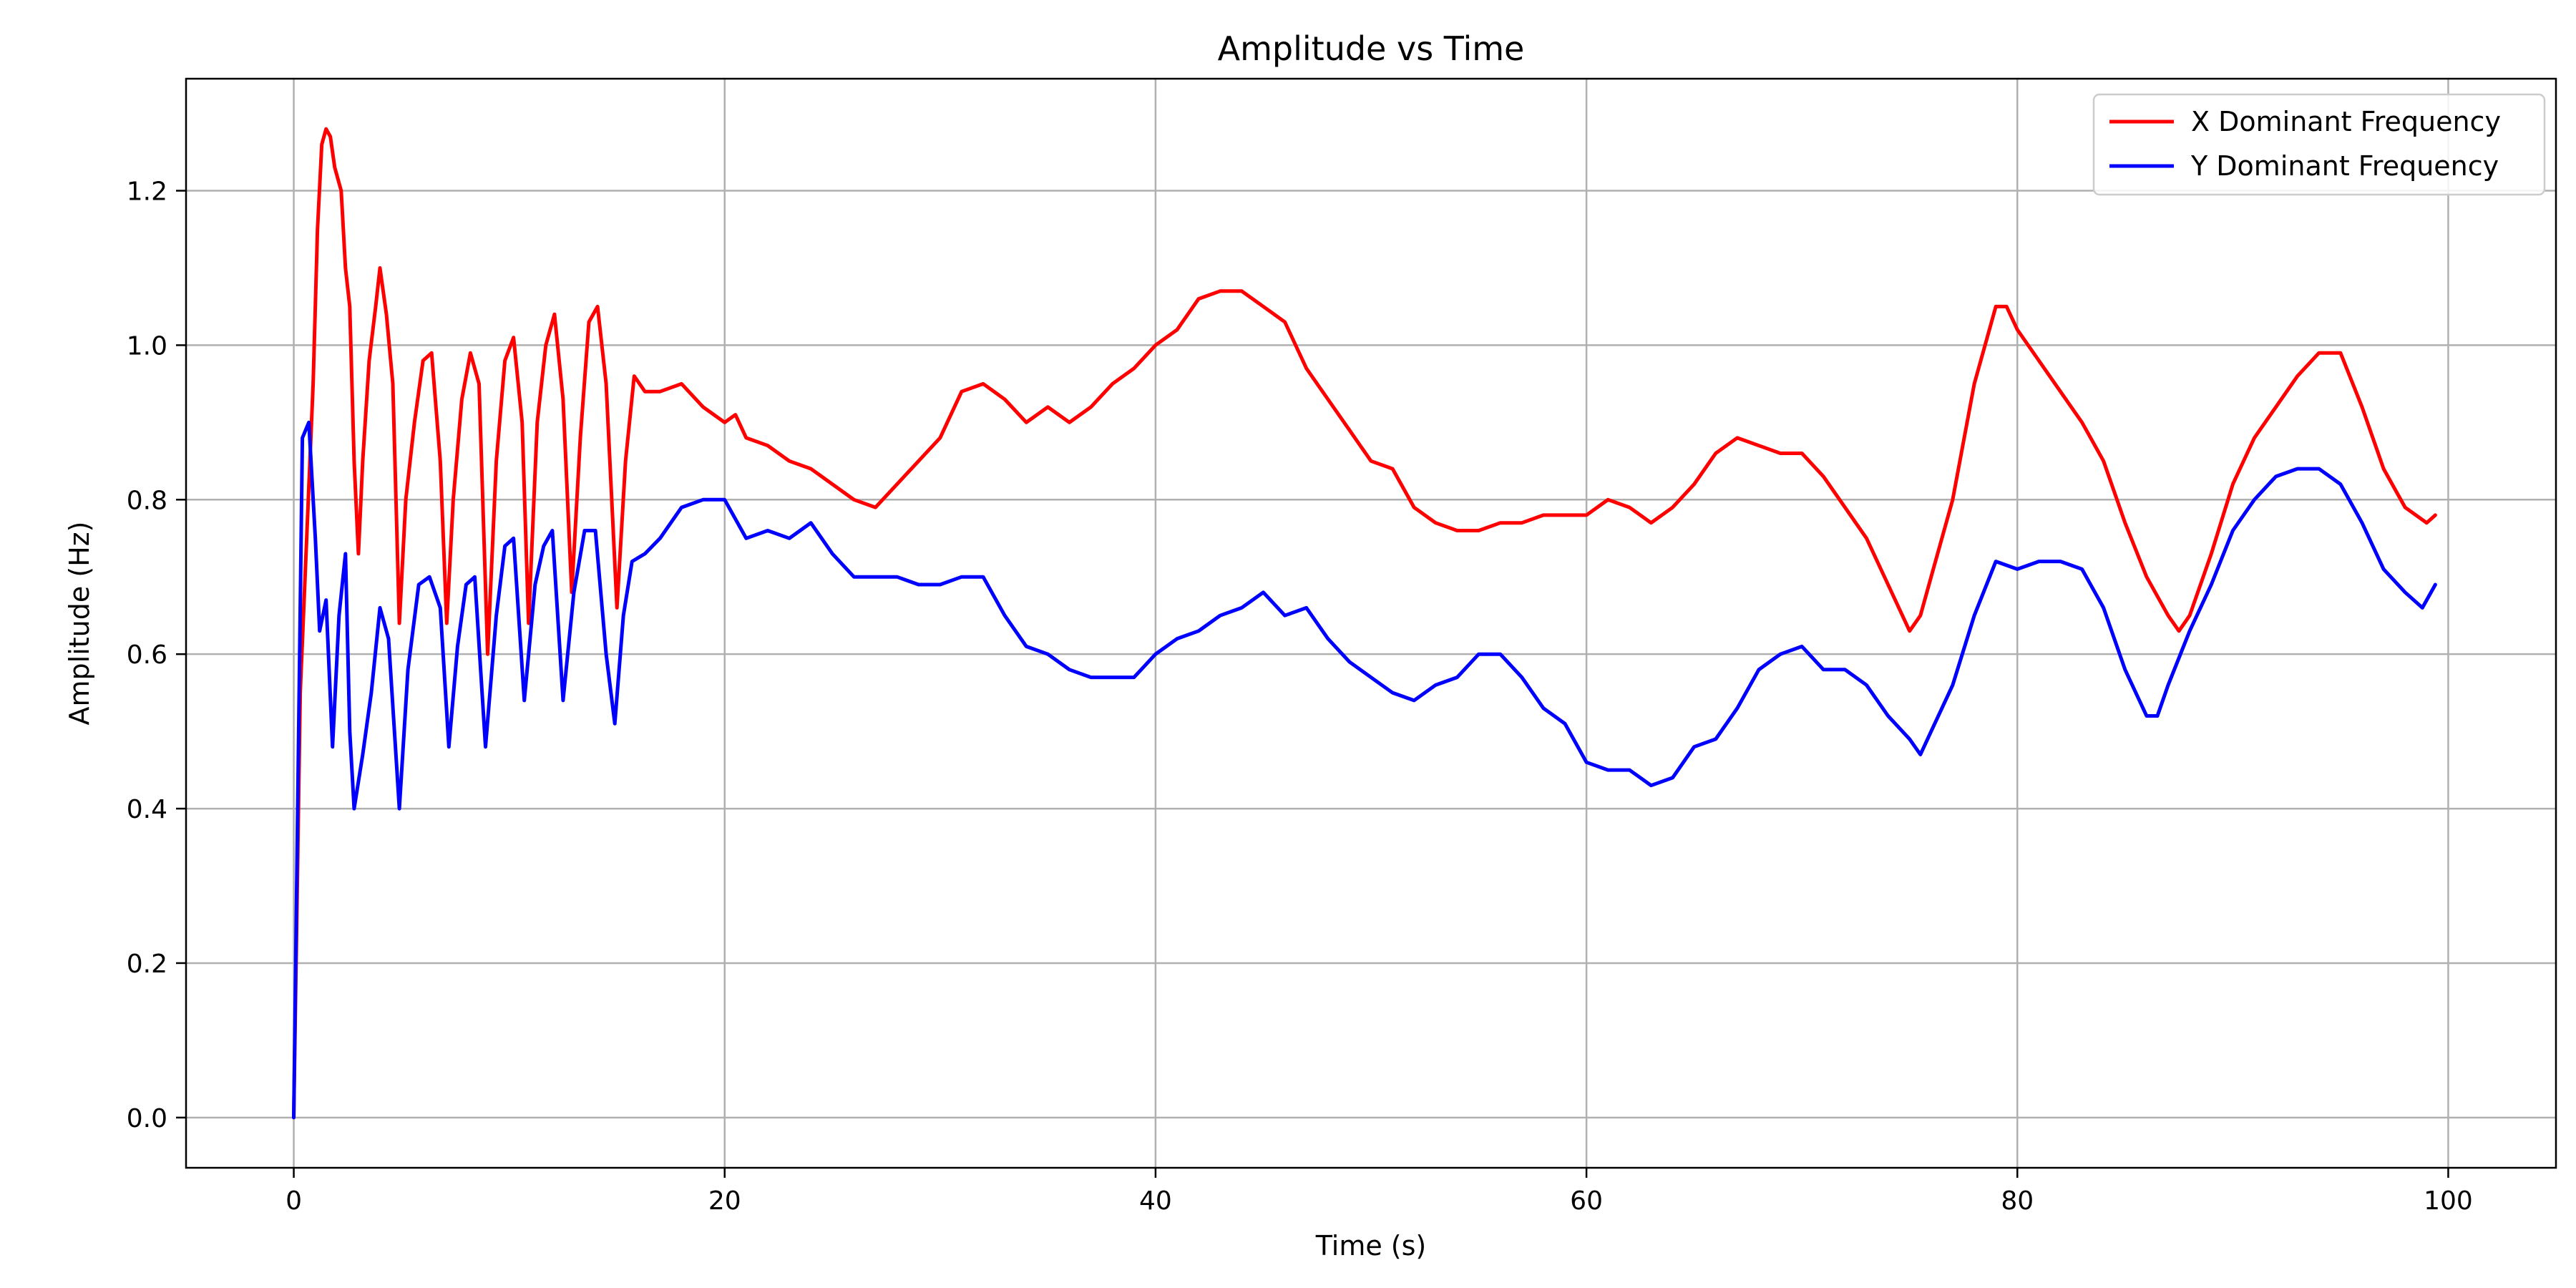 Image resolution: width=2576 pixels, height=1288 pixels. Describe the element at coordinates (1155, 1201) in the screenshot. I see `x-tick-label: 40` at that location.